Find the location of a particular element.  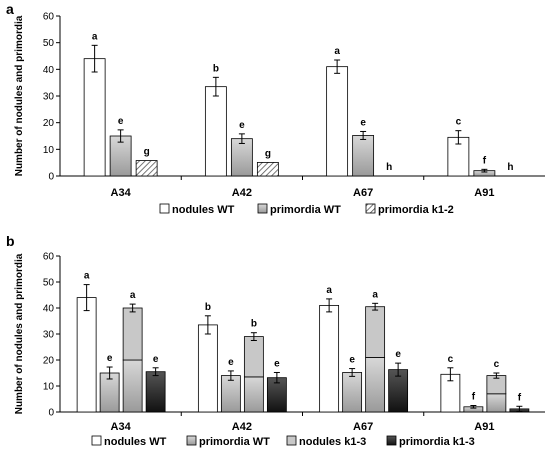

legend-label: nodules k1-3 is located at coordinates (332, 442).